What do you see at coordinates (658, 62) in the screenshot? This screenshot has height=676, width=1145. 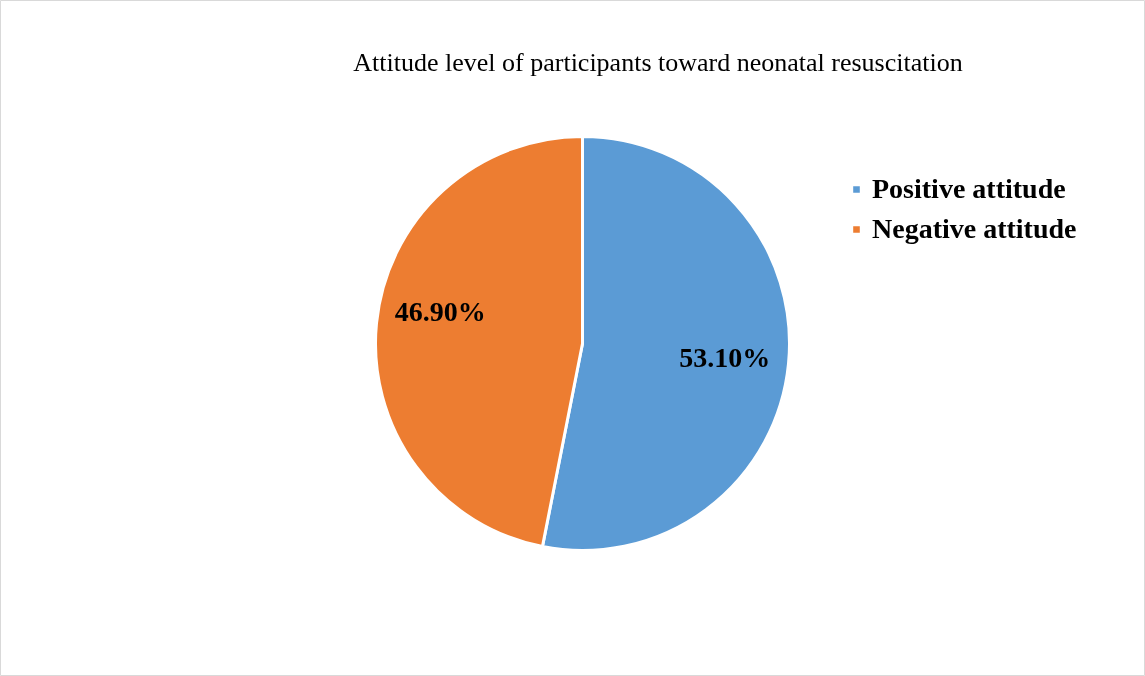 I see `chart-title: Attitude level of participants toward neonatal resuscitation` at bounding box center [658, 62].